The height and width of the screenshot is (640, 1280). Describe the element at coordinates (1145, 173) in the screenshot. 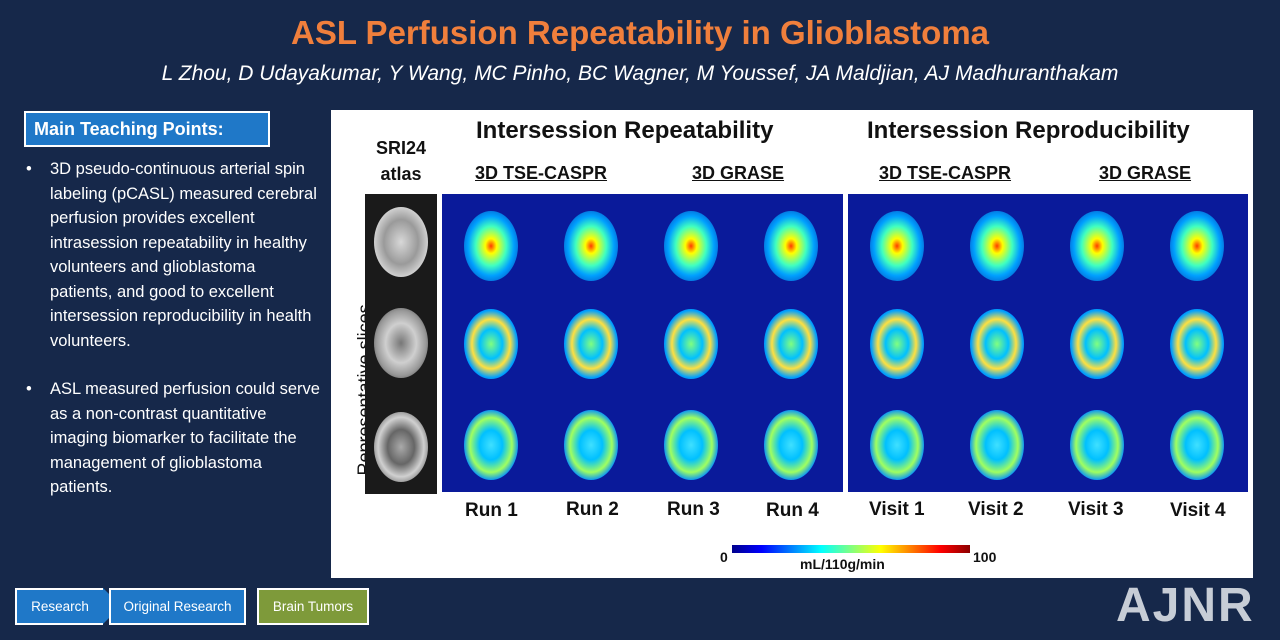

I see `right-subtitle-grase: 3D GRASE` at that location.